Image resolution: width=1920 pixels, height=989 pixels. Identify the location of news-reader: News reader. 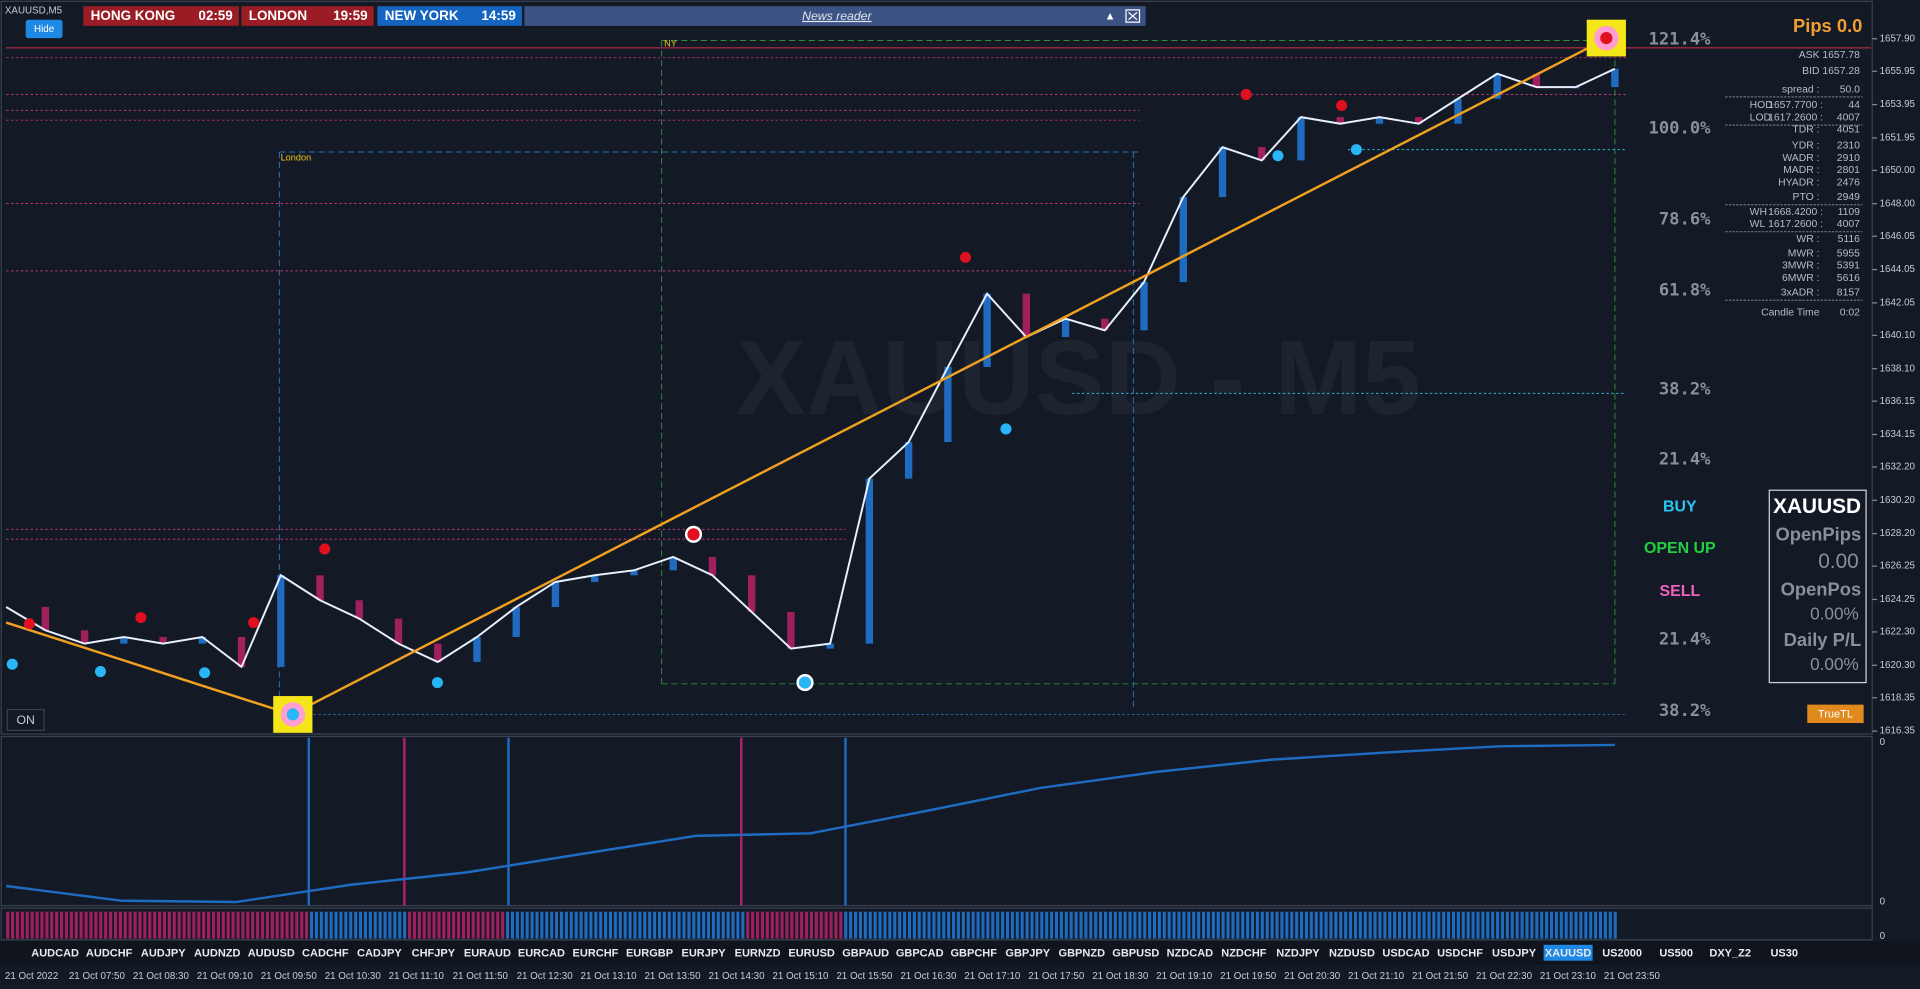
(837, 16).